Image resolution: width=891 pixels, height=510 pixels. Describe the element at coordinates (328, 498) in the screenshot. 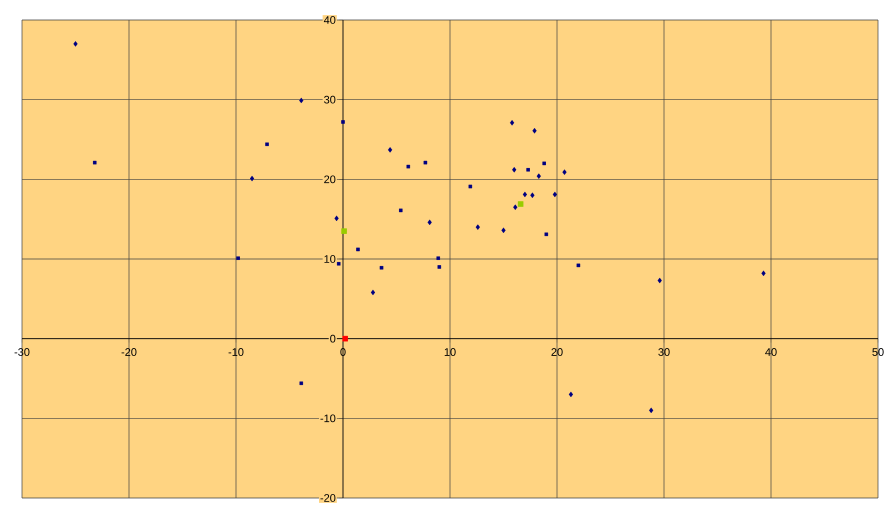

I see `y-tick-label: -20` at that location.